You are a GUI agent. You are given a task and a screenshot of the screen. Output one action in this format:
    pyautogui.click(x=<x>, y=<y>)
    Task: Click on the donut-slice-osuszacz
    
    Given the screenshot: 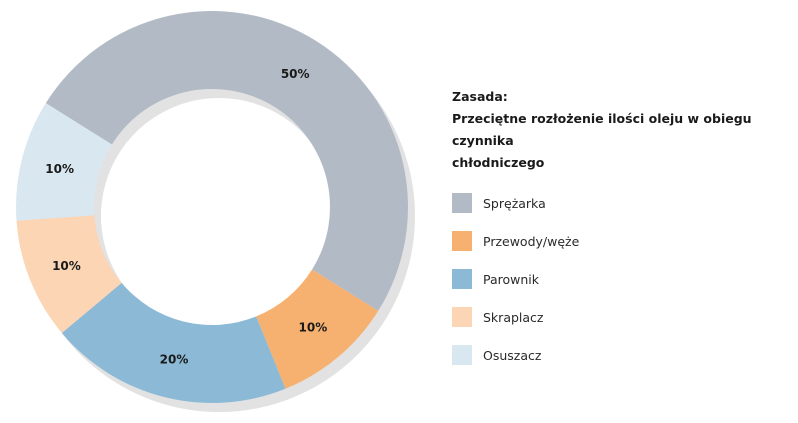 What is the action you would take?
    pyautogui.click(x=63, y=162)
    